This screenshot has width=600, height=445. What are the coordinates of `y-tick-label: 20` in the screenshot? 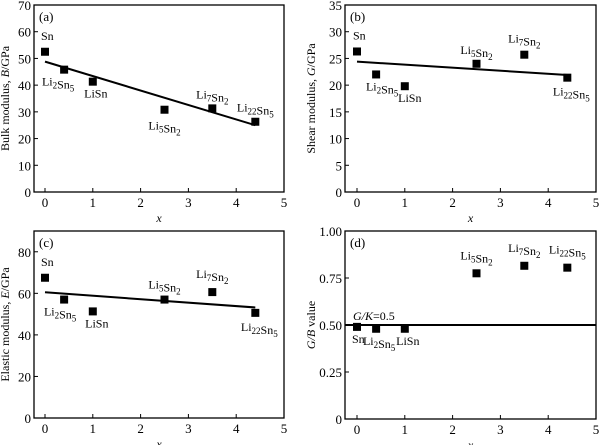 It's located at (24, 376).